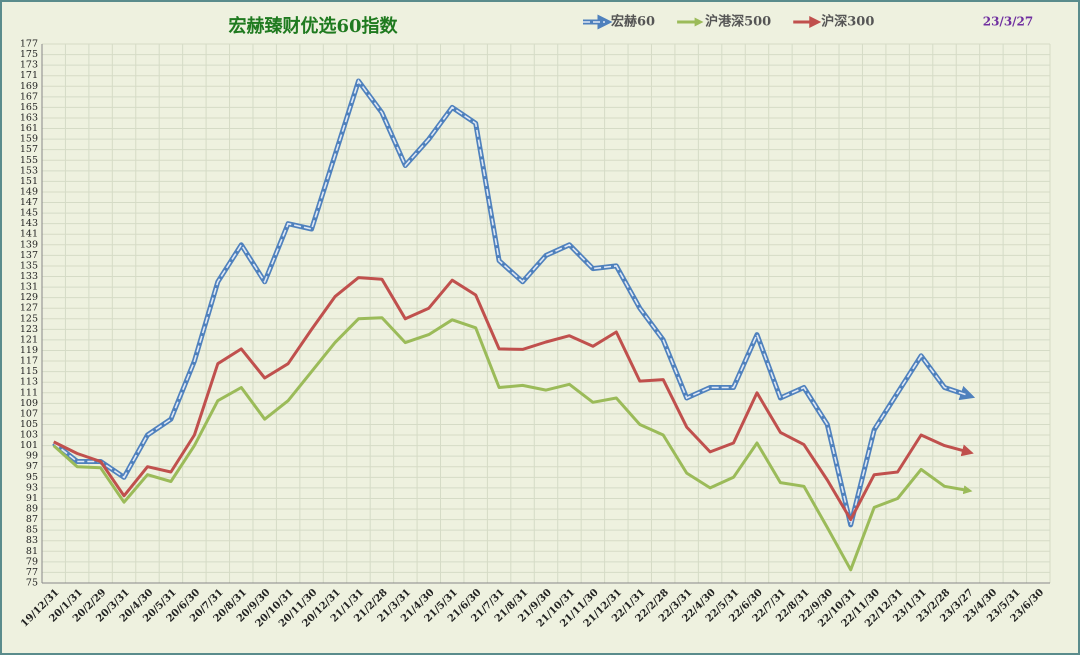  What do you see at coordinates (32, 561) in the screenshot?
I see `y-tick-label: 79` at bounding box center [32, 561].